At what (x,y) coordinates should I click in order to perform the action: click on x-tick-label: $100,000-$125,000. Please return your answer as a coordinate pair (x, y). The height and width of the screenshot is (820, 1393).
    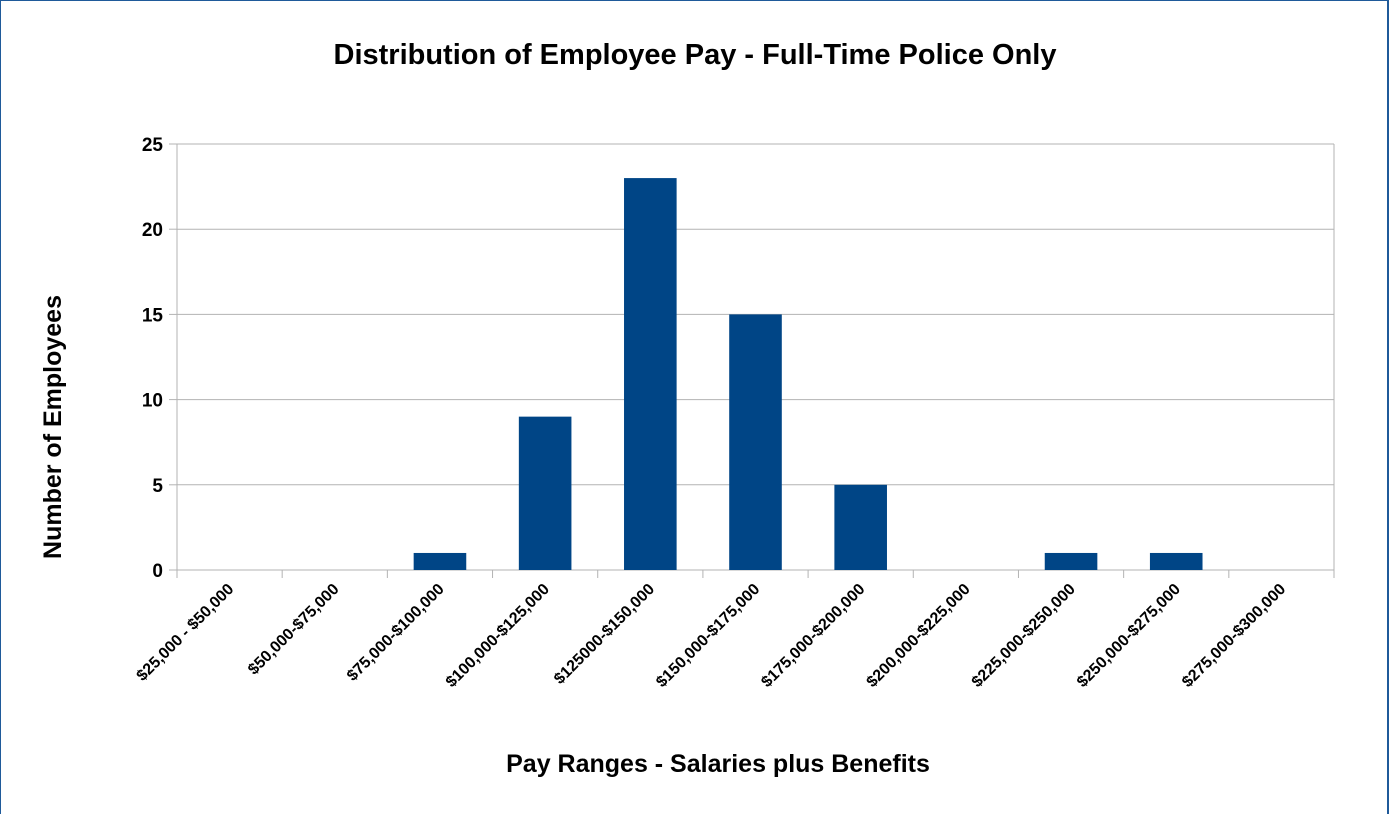
    Looking at the image, I should click on (498, 636).